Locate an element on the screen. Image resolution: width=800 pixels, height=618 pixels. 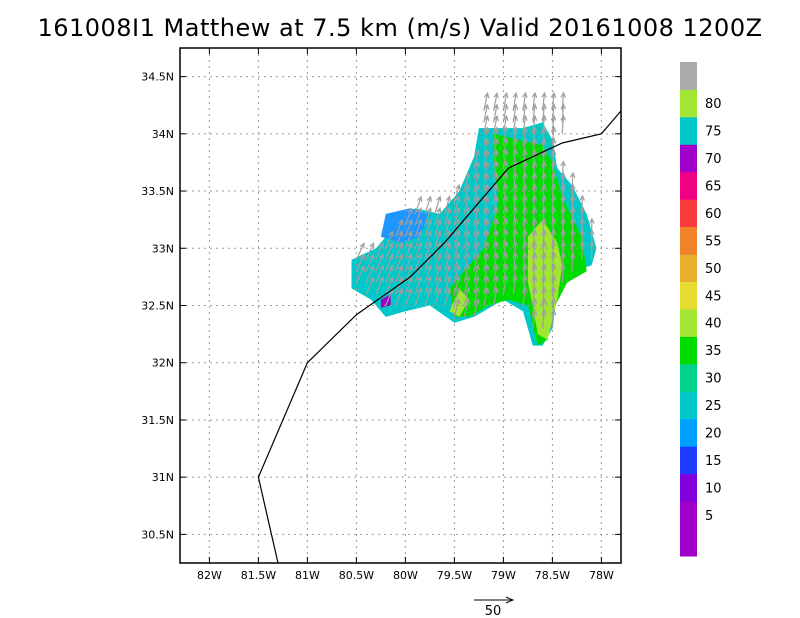
tick-label-lat: 33.5N is located at coordinates (157, 191).